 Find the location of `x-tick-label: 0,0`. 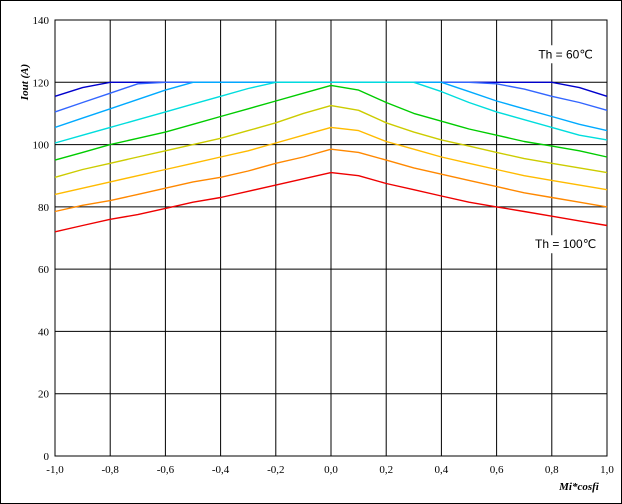

x-tick-label: 0,0 is located at coordinates (331, 470).